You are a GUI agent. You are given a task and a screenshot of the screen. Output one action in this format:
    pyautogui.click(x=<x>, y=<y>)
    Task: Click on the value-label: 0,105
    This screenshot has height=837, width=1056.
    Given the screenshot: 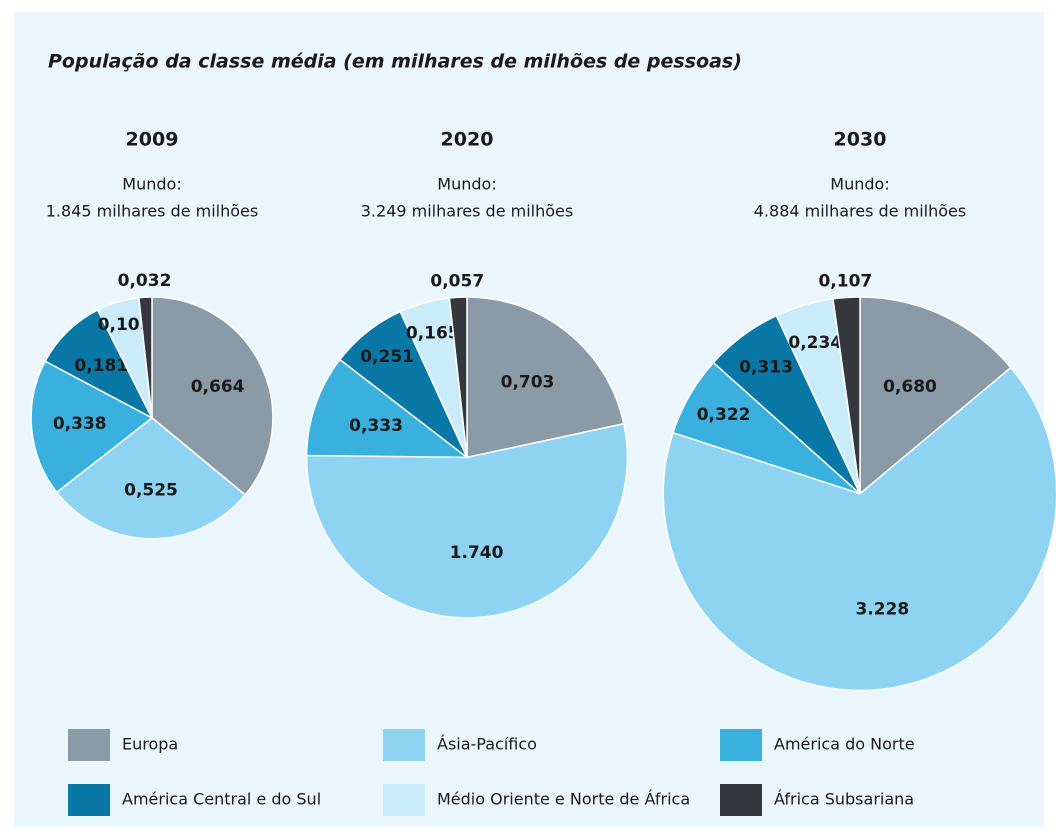 What is the action you would take?
    pyautogui.click(x=125, y=325)
    